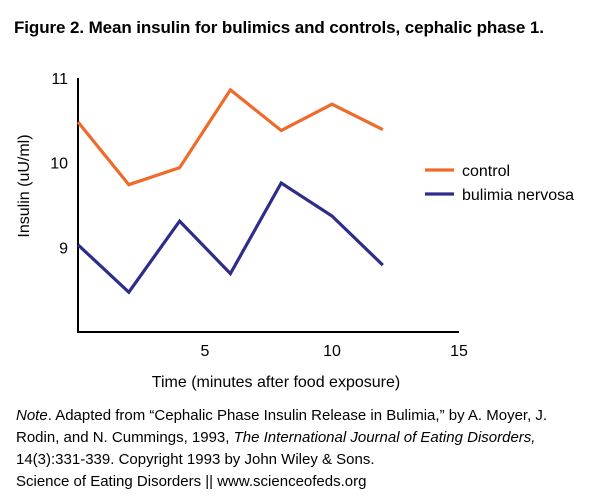 The width and height of the screenshot is (599, 501). Describe the element at coordinates (24, 185) in the screenshot. I see `y-axis-label: Insulin (uU/ml)` at that location.